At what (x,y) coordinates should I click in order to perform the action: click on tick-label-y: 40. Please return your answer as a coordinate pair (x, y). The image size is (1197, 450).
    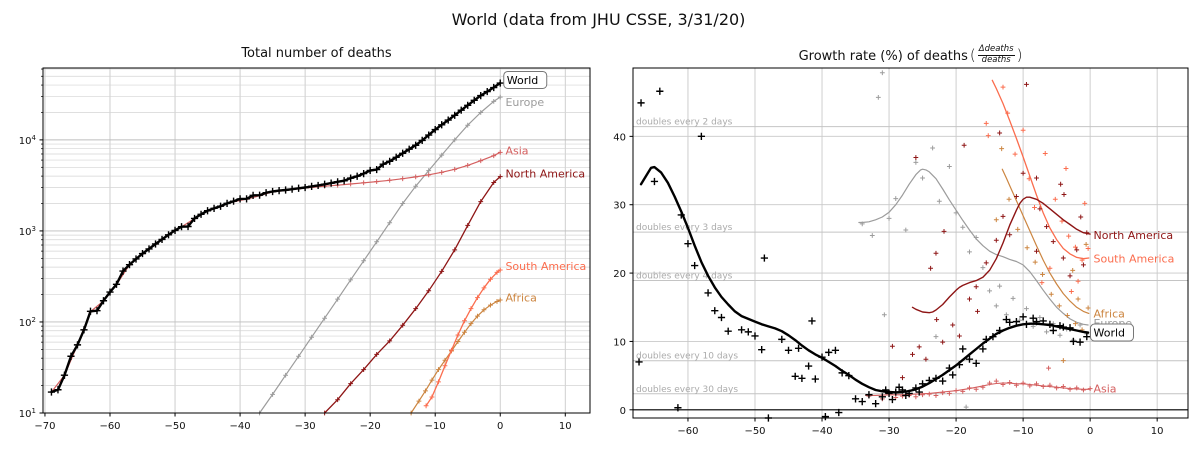
    Looking at the image, I should click on (619, 137).